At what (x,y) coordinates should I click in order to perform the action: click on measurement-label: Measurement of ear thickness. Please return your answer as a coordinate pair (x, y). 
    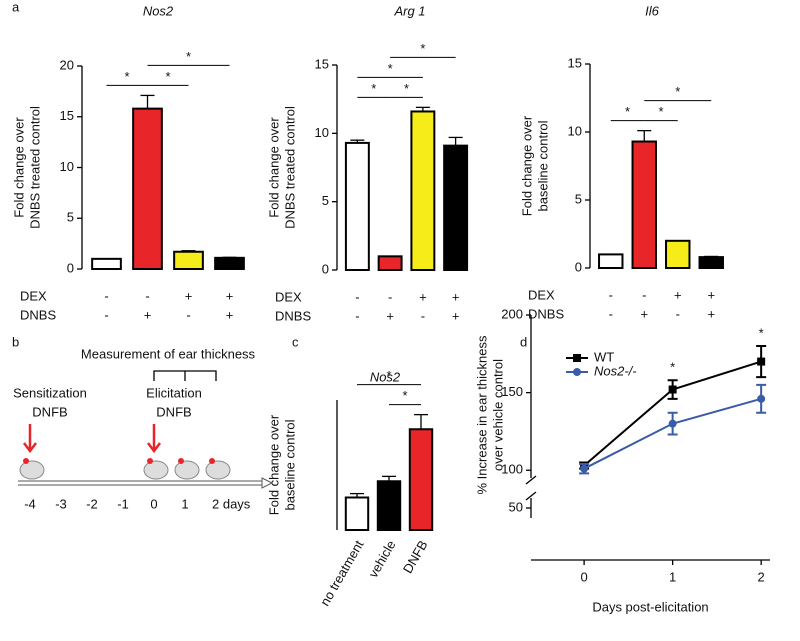
    Looking at the image, I should click on (168, 353).